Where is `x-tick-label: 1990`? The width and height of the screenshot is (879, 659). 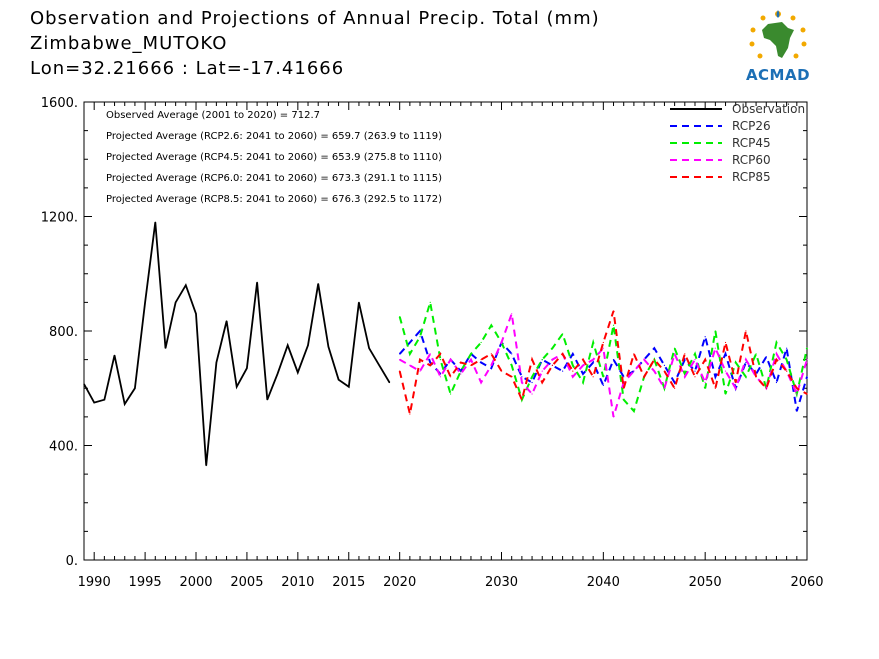 x-tick-label: 1990 is located at coordinates (94, 582).